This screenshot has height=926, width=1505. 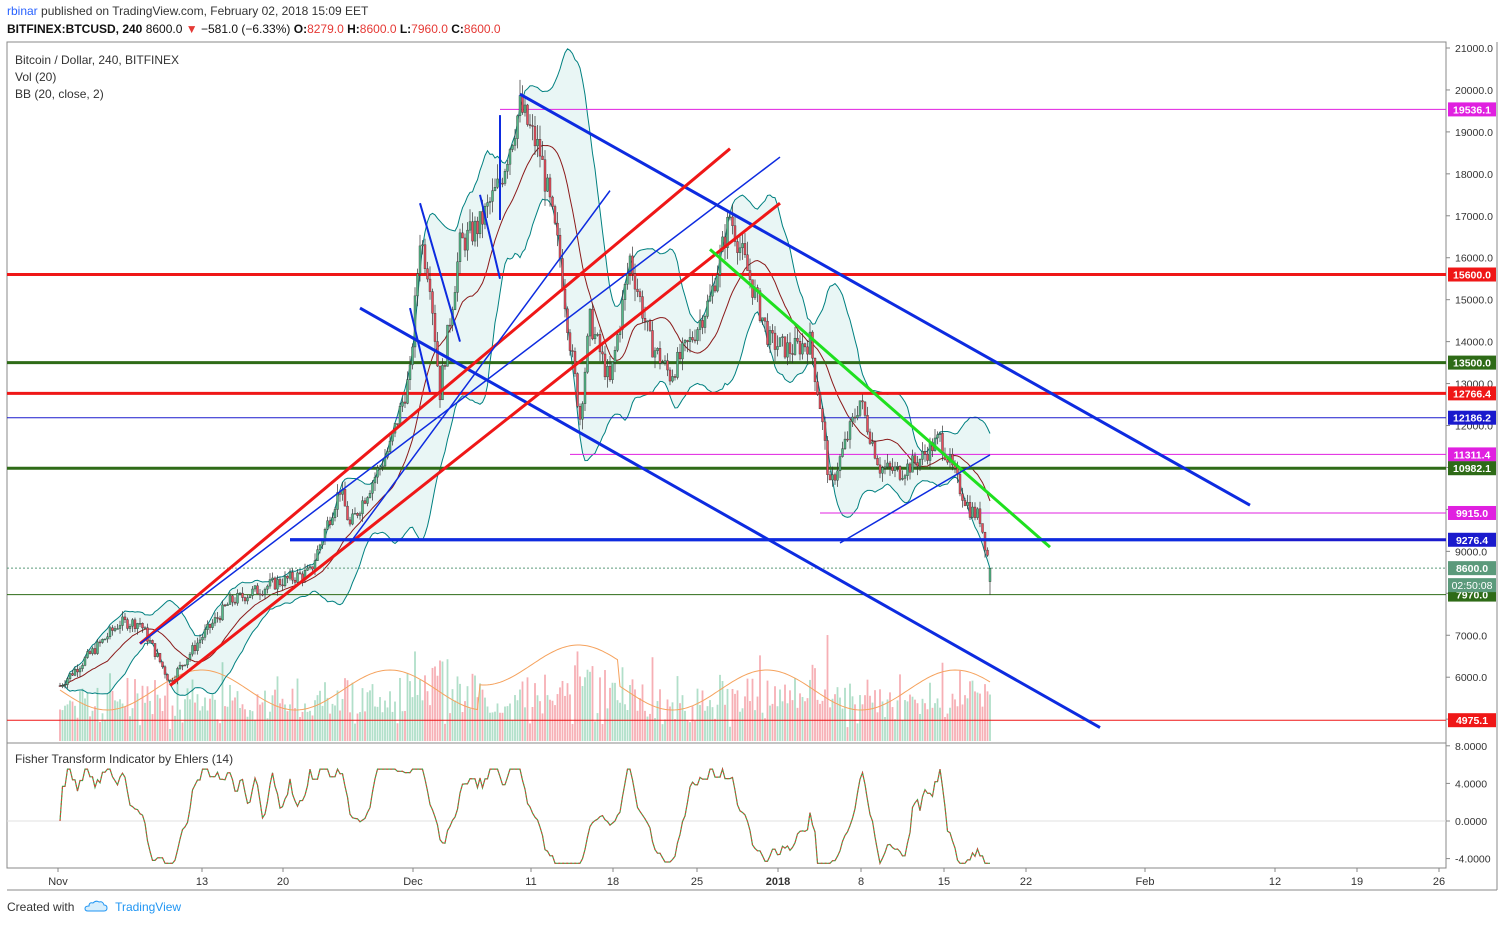 What do you see at coordinates (778, 882) in the screenshot?
I see `time-tick-label: 2018` at bounding box center [778, 882].